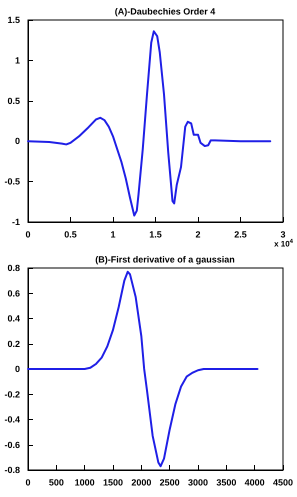 This screenshot has height=497, width=297. I want to click on y-tick-label: 0.6, so click(13, 293).